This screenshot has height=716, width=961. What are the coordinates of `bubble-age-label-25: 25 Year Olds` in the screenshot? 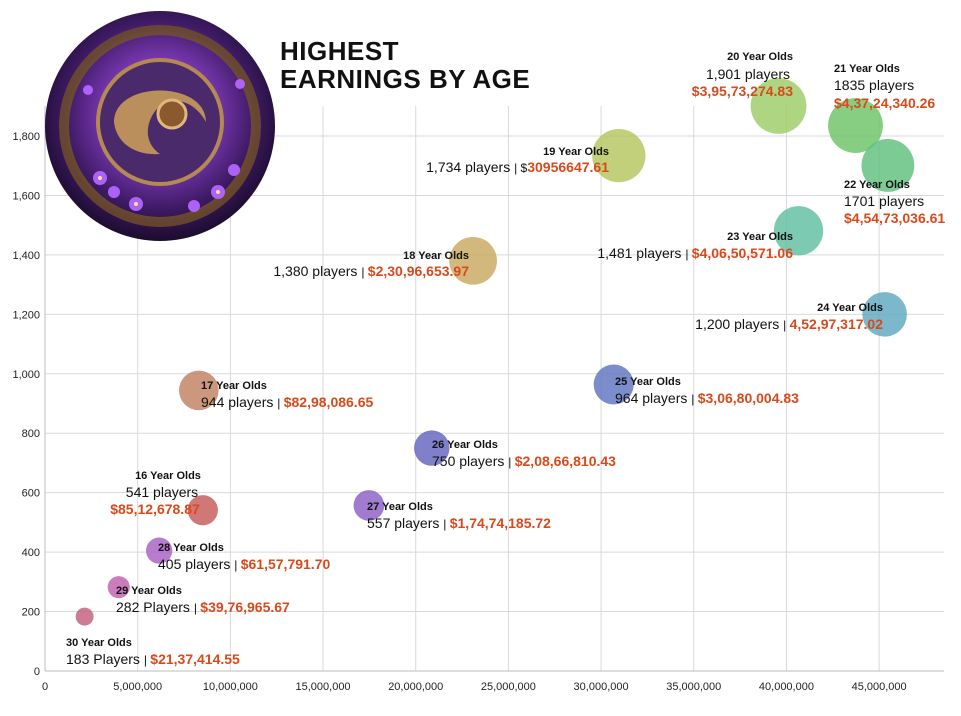 It's located at (648, 382).